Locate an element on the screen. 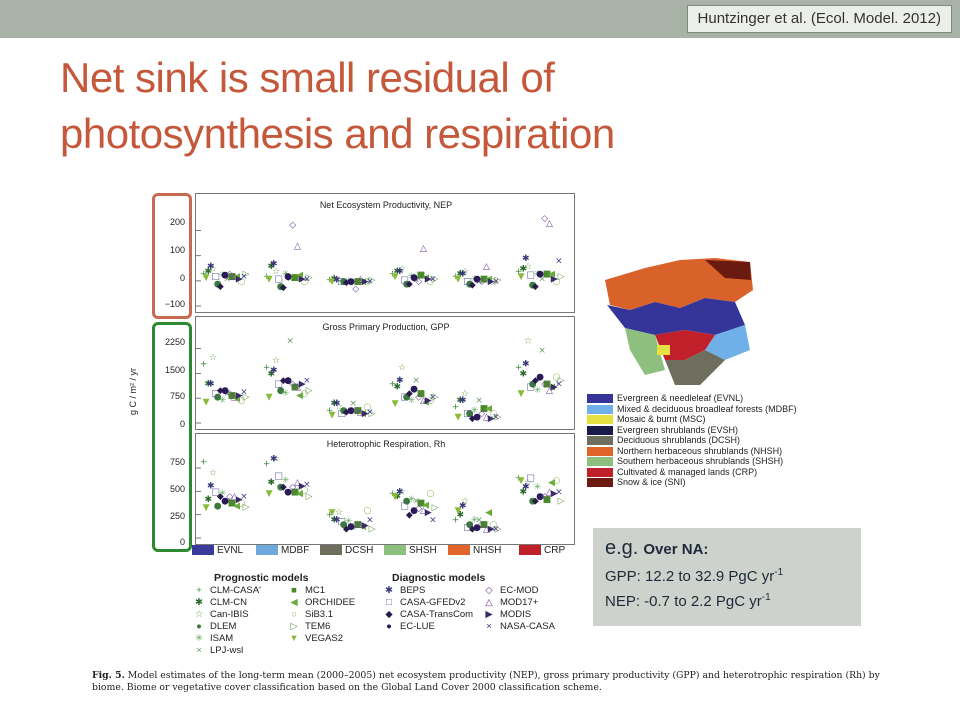 The width and height of the screenshot is (960, 720). point-ec-mod-nhsh: ◇ is located at coordinates (481, 414).